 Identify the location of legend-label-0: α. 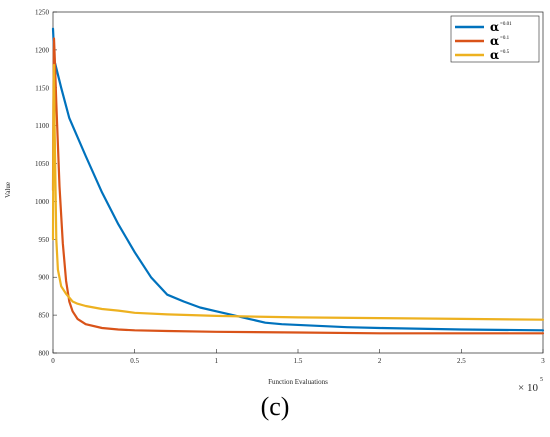
(494, 27).